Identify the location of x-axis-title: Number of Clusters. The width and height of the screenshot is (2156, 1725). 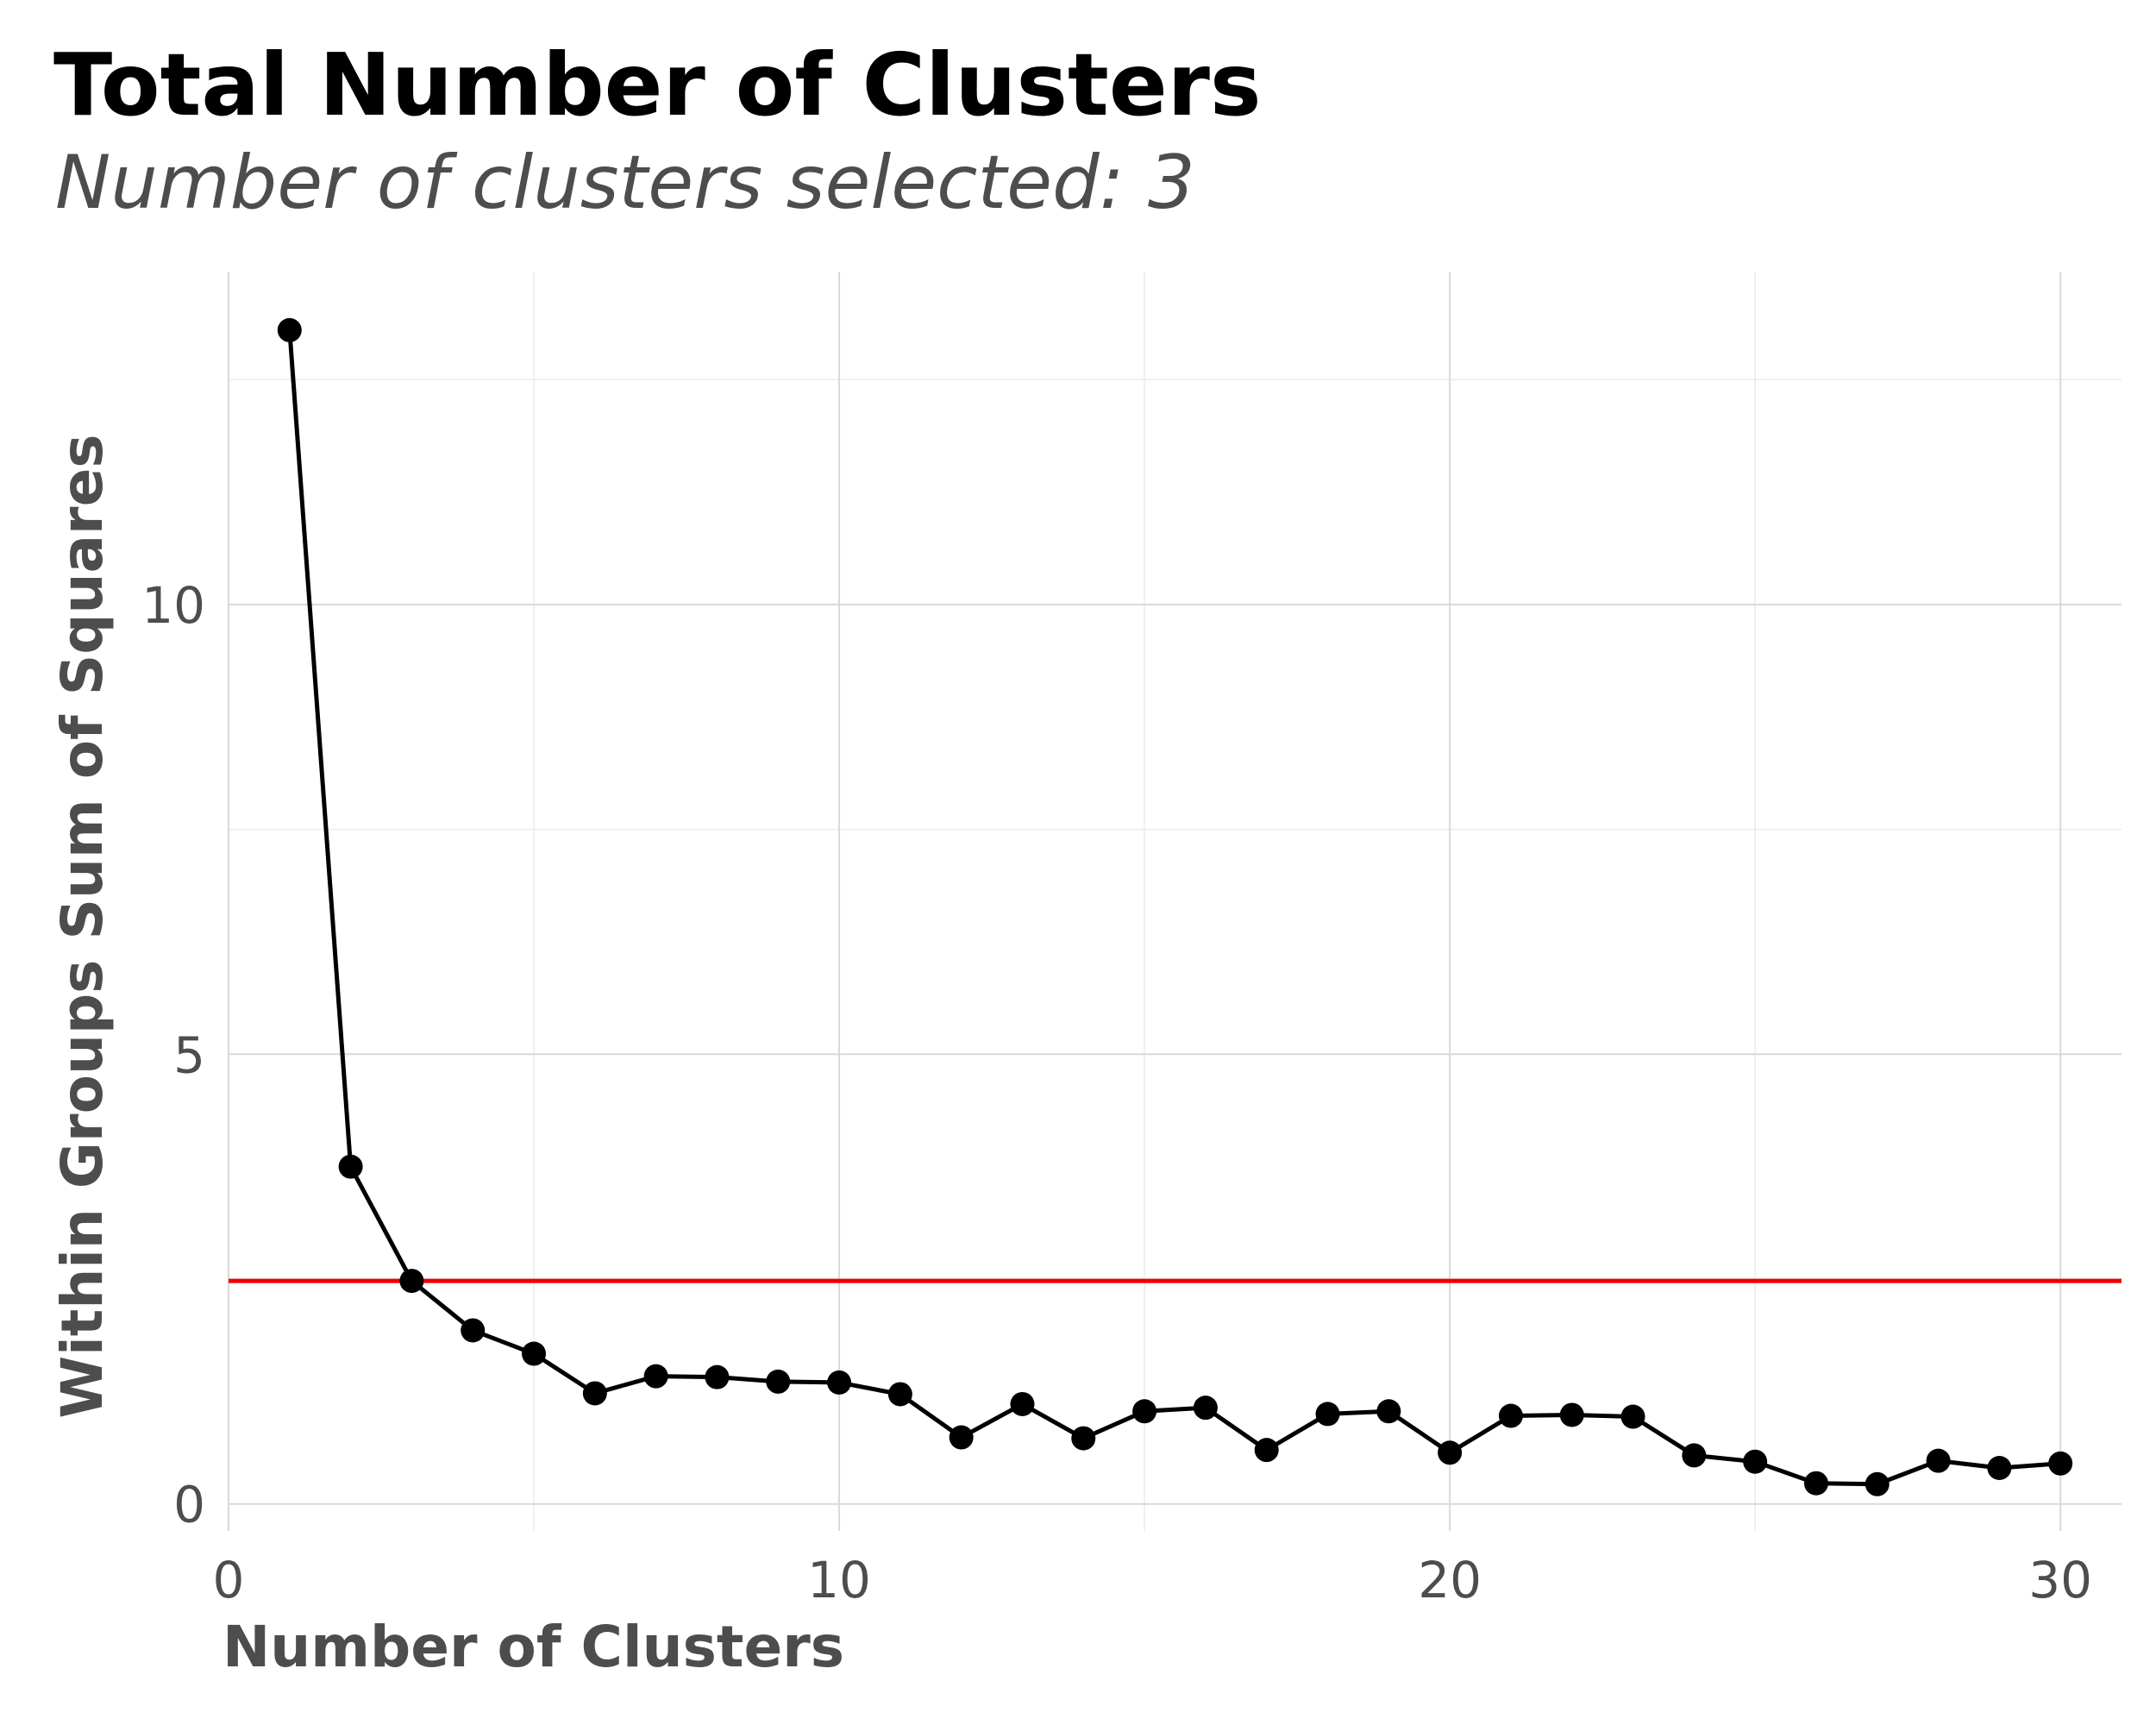
(533, 1647).